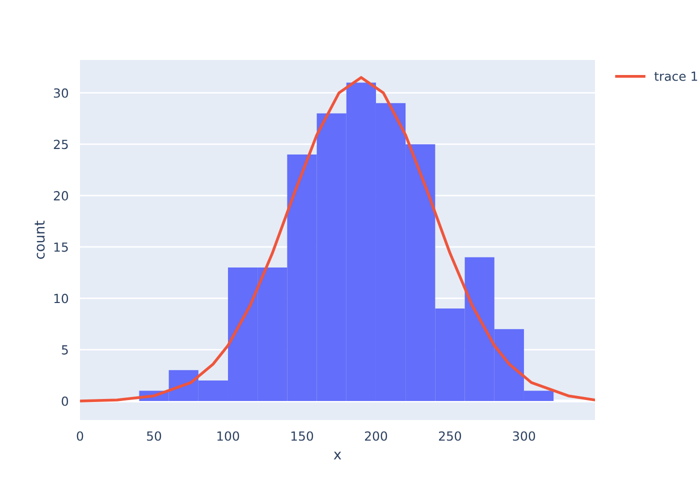 The height and width of the screenshot is (500, 700). Describe the element at coordinates (65, 350) in the screenshot. I see `y-tick-label: 5` at that location.